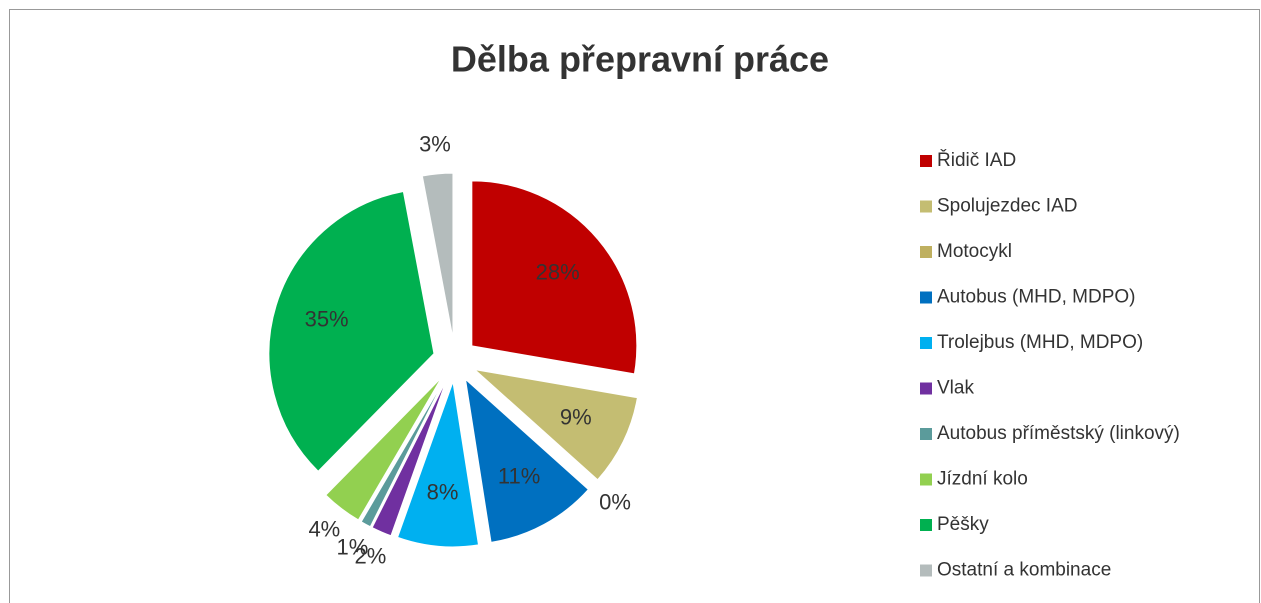  Describe the element at coordinates (324, 529) in the screenshot. I see `data-label: 4%` at that location.